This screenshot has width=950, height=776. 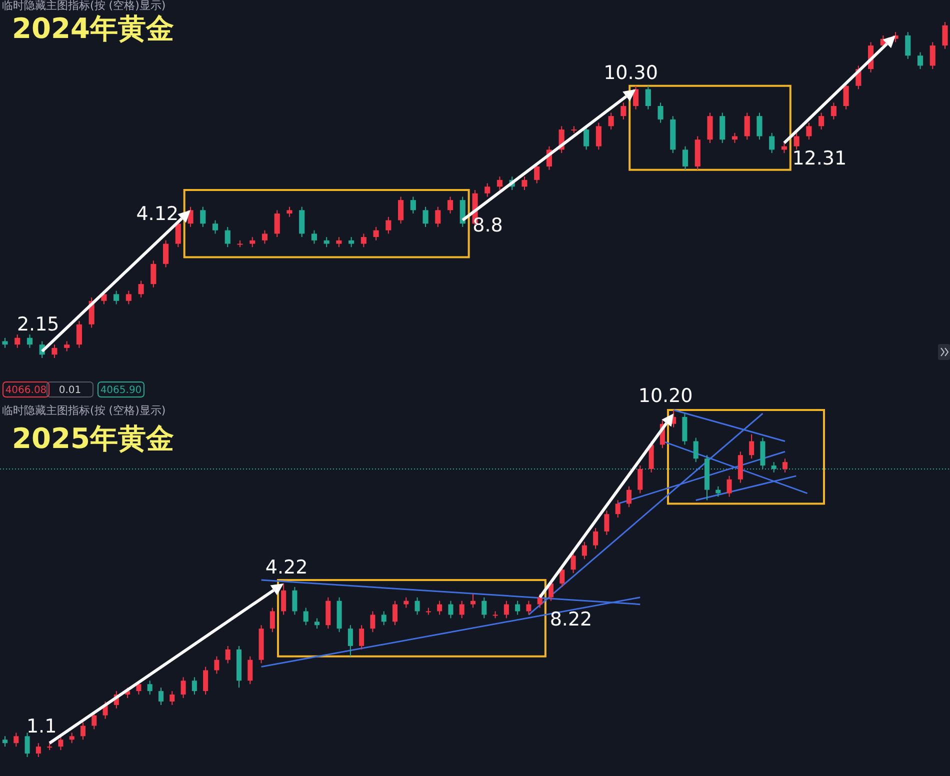 I want to click on text: 0.01, so click(x=70, y=390).